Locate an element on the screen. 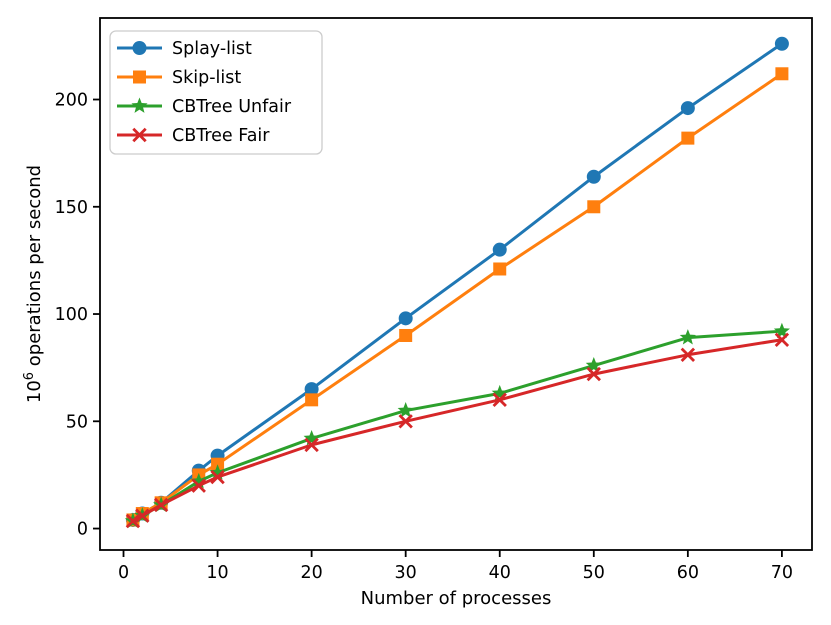  legend-item-skip-list: Skip-list is located at coordinates (179, 78).